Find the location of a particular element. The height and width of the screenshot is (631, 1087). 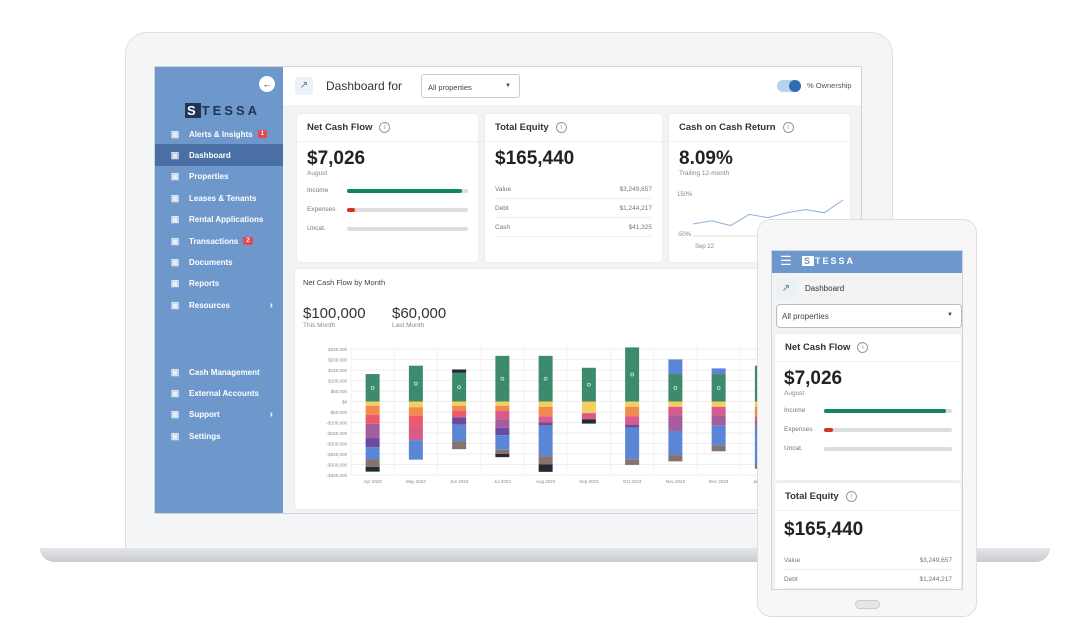

notification-badge: 1 is located at coordinates (262, 134).